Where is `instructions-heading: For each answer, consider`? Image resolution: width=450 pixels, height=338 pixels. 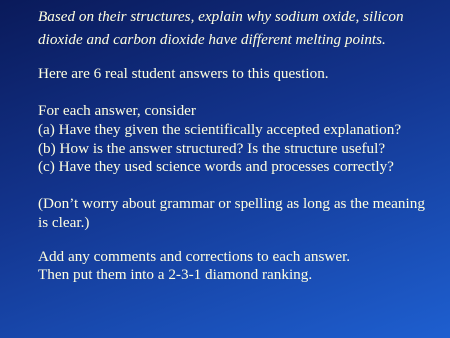
instructions-heading: For each answer, consider is located at coordinates (117, 110).